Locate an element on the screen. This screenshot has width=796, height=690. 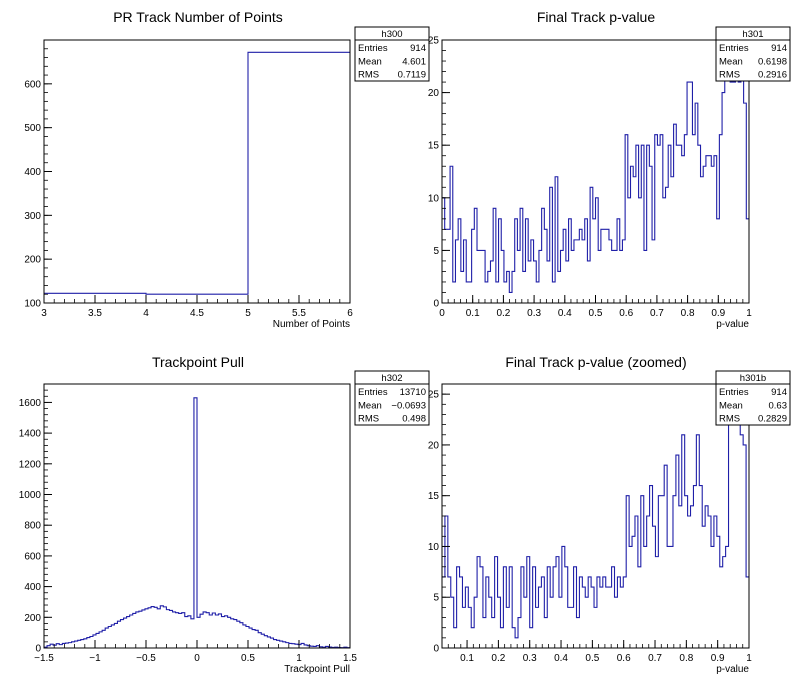
x-axis-label: p-value is located at coordinates (732, 669).